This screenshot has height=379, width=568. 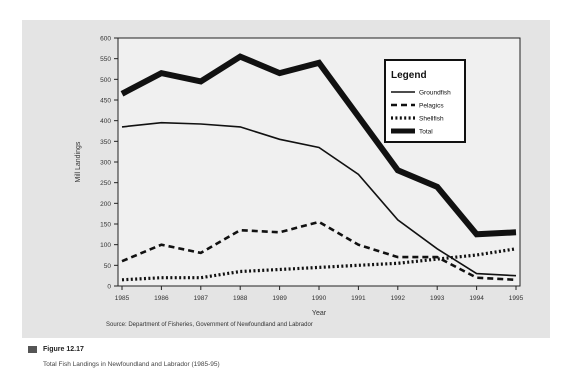 What do you see at coordinates (398, 298) in the screenshot?
I see `x-tick-label: 1992` at bounding box center [398, 298].